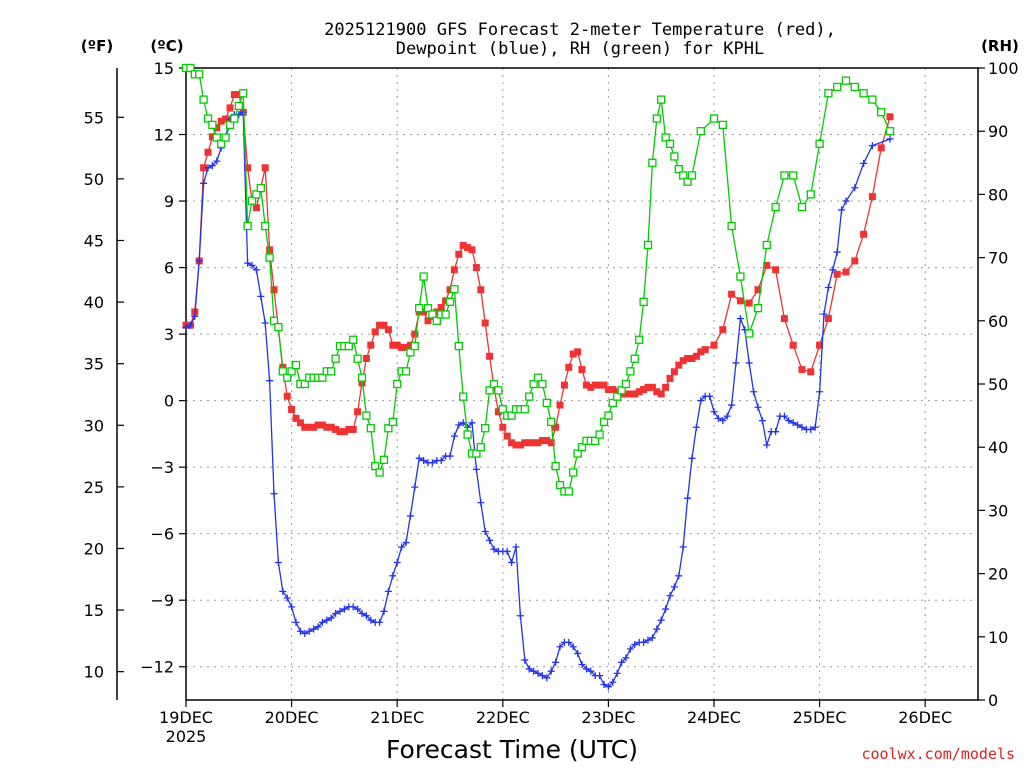  Describe the element at coordinates (998, 131) in the screenshot. I see `rh-tick-label: 90` at that location.